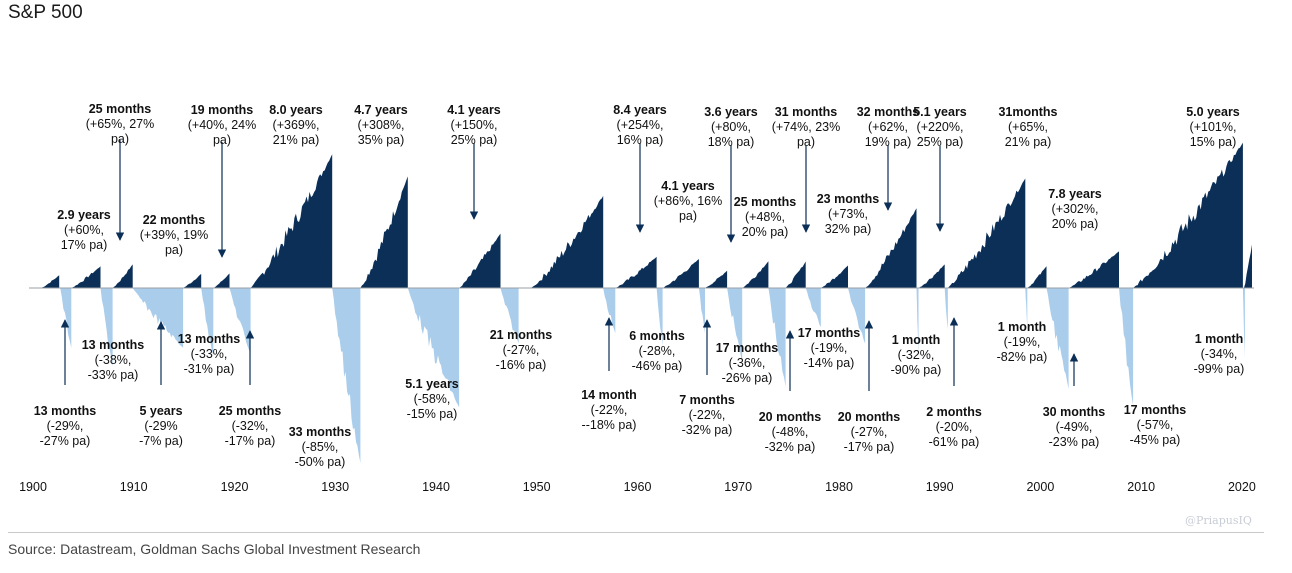 This screenshot has height=573, width=1292. I want to click on source-divider, so click(636, 532).